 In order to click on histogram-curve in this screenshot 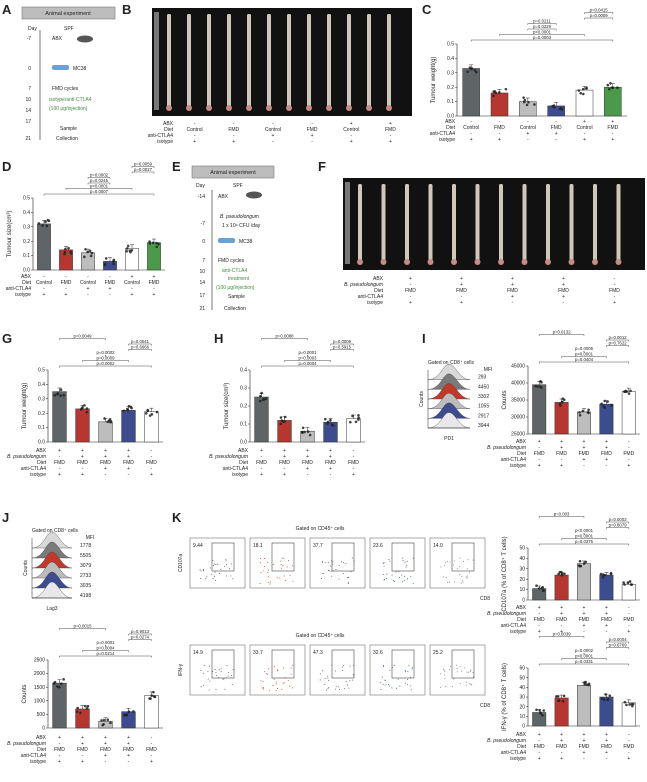, I will do `click(52, 540)`.